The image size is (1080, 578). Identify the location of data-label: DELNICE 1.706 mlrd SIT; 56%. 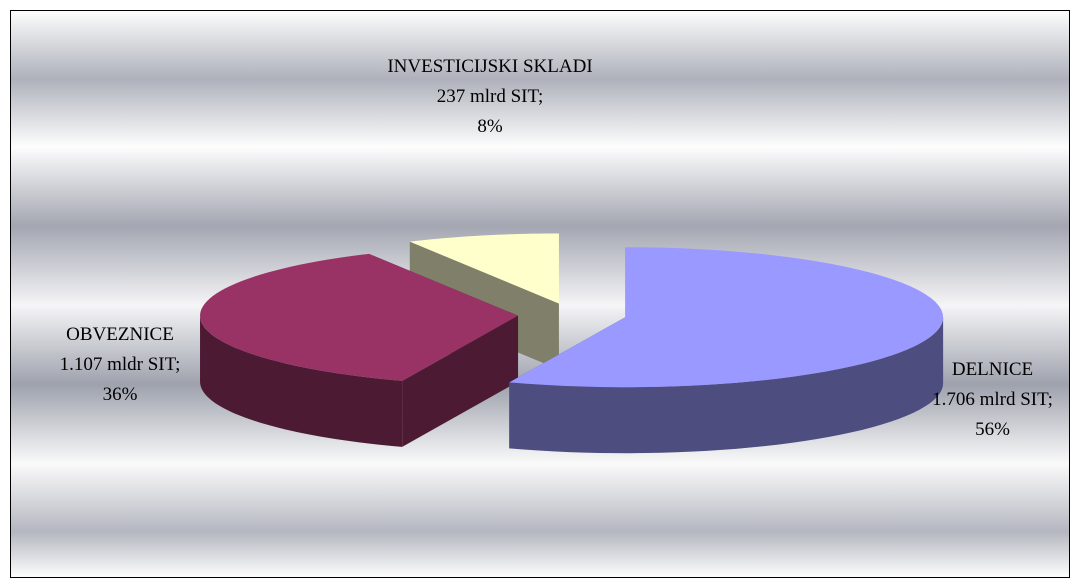
(992, 400).